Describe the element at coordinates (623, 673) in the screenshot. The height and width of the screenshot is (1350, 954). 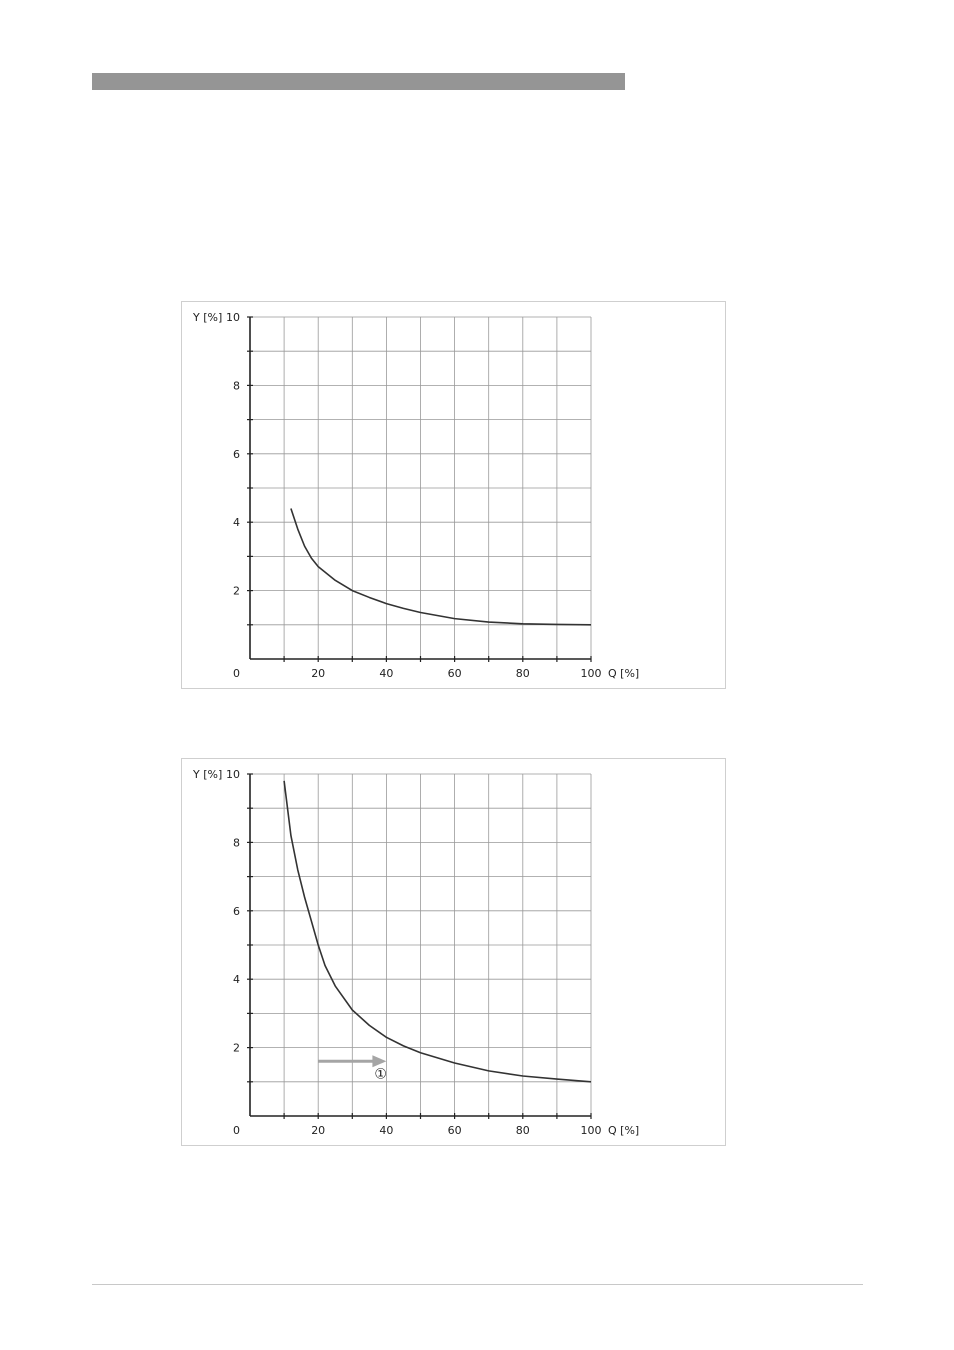
I see `chart-1-x-axis-label: Q [%]` at that location.